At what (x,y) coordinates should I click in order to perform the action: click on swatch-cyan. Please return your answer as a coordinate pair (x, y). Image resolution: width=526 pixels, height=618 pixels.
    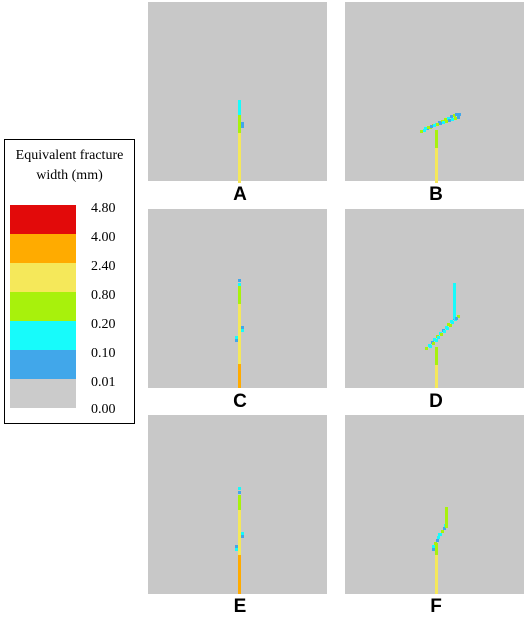
    Looking at the image, I should click on (43, 335).